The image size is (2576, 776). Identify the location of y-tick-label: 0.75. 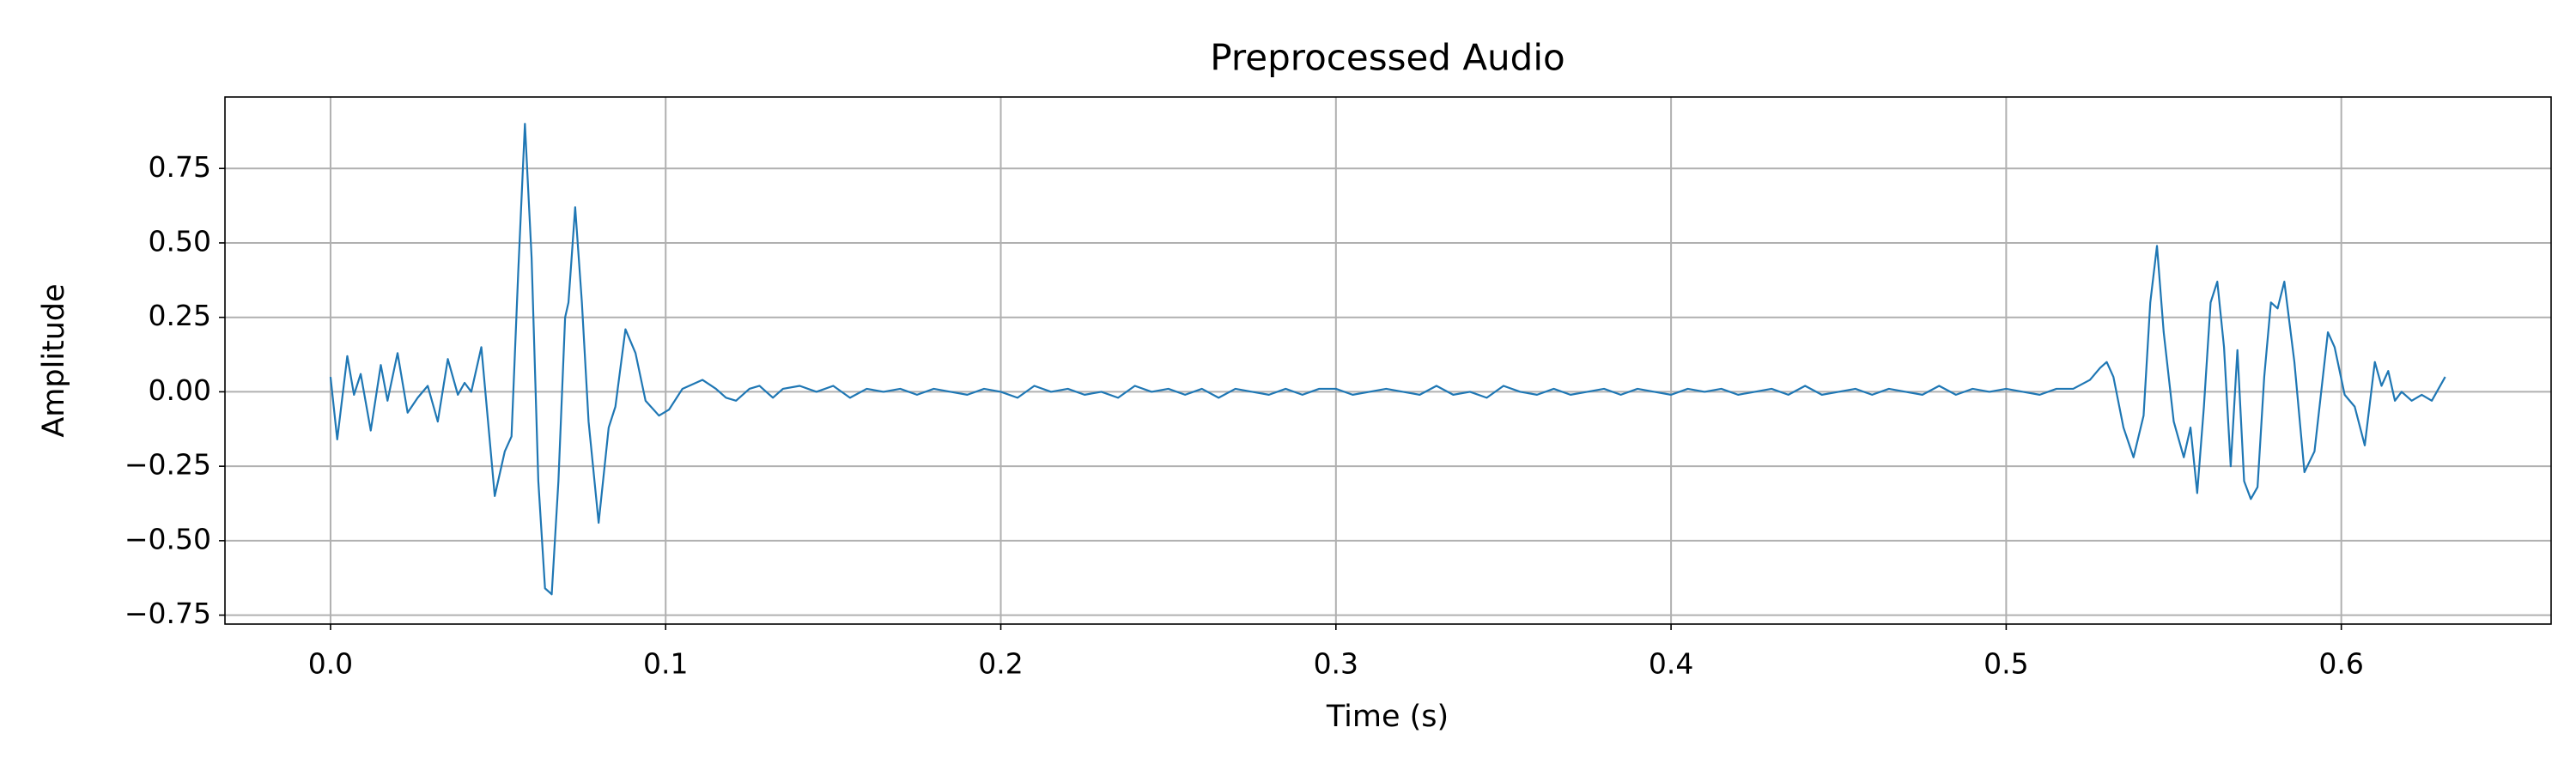
(180, 167).